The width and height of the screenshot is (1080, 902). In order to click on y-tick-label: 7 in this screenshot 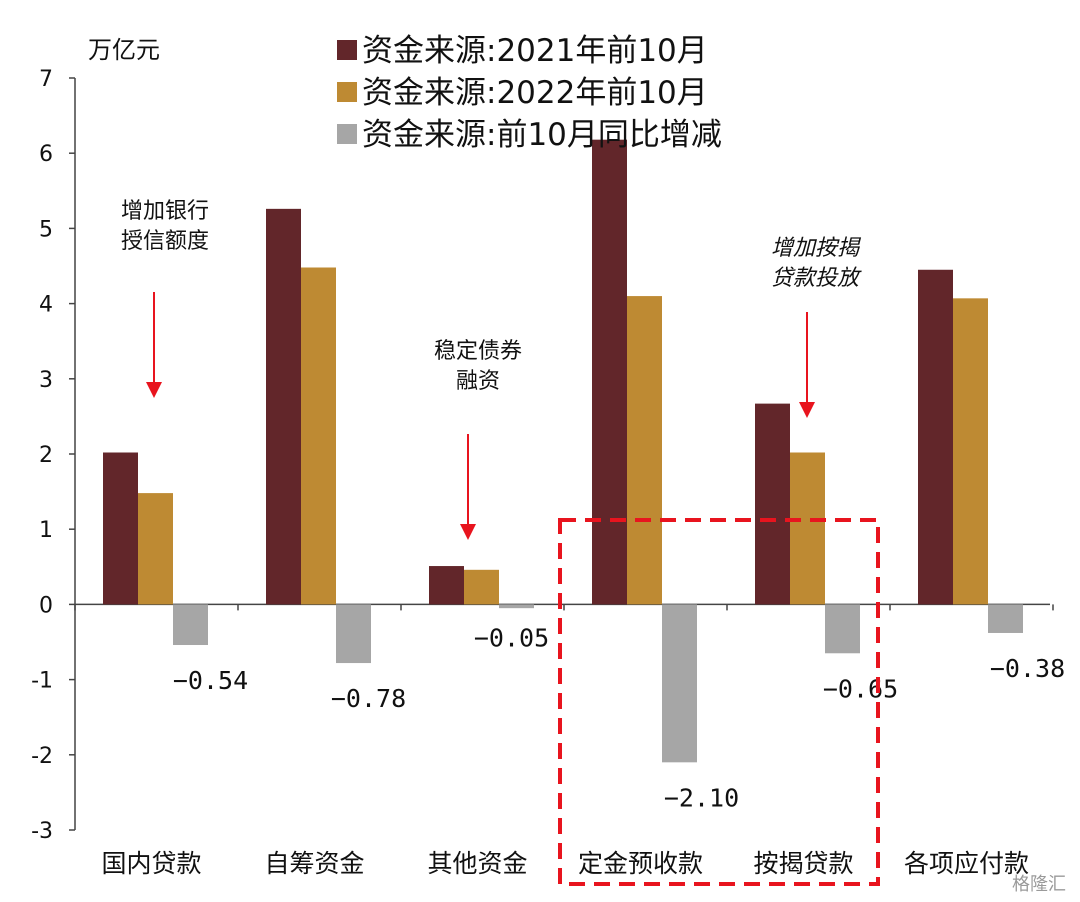, I will do `click(46, 79)`.